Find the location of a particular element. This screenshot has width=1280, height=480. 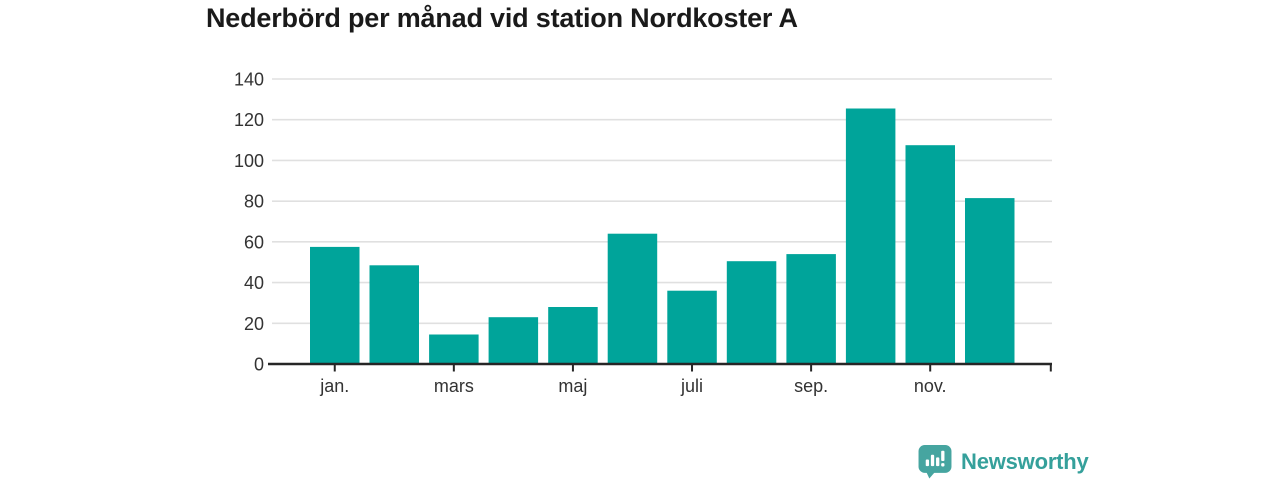

bar-dec. is located at coordinates (990, 281).